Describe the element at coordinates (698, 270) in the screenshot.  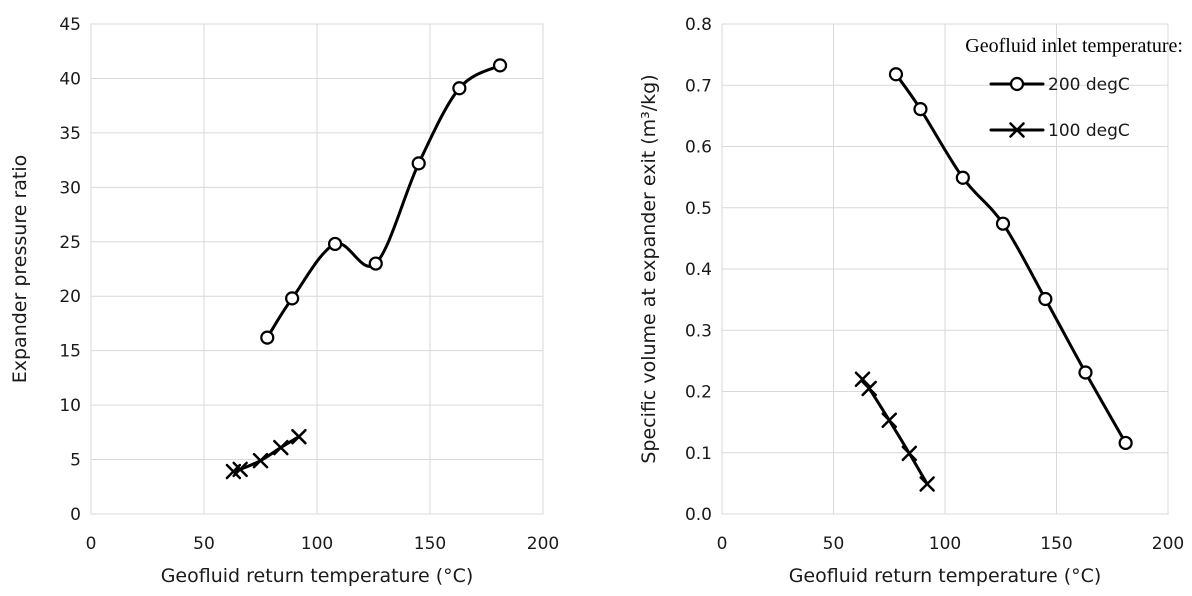
I see `y-tick-label: 0.4` at that location.